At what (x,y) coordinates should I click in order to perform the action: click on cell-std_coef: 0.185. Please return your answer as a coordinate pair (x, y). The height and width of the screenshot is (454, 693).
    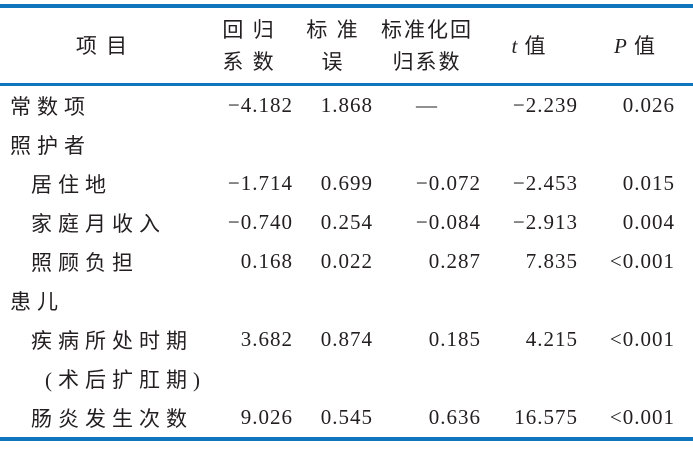
    Looking at the image, I should click on (454, 339).